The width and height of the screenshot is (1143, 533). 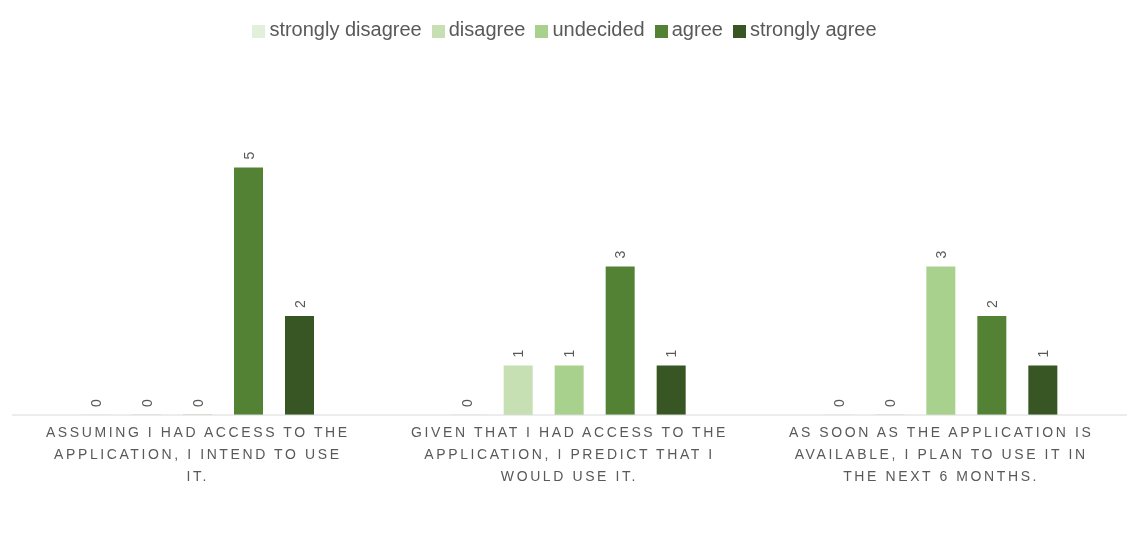 What do you see at coordinates (487, 29) in the screenshot?
I see `legend-label: disagree` at bounding box center [487, 29].